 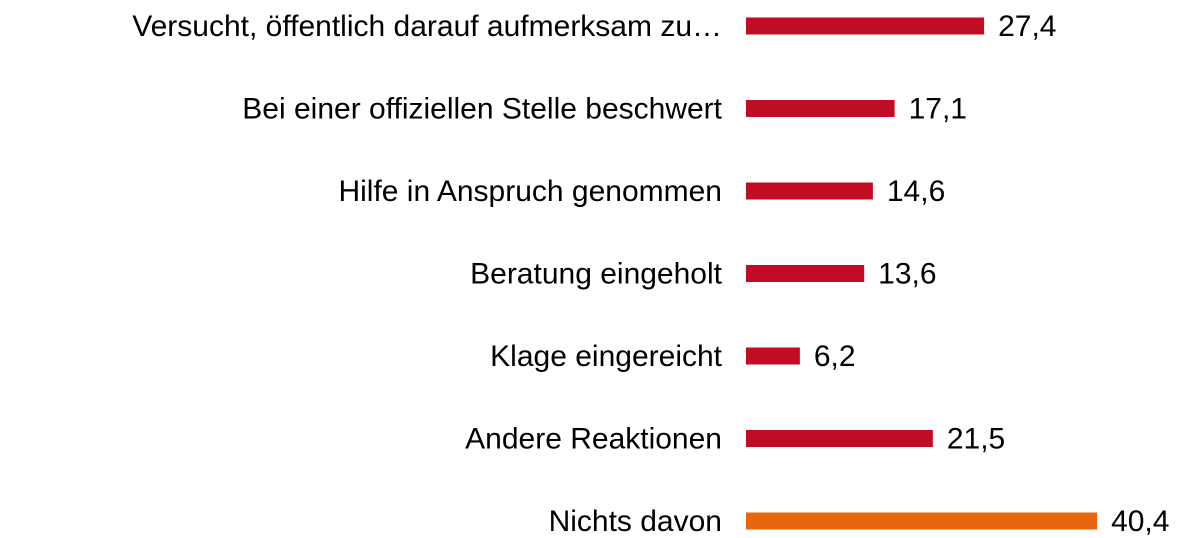 I want to click on value-label: 17,1, so click(x=938, y=108).